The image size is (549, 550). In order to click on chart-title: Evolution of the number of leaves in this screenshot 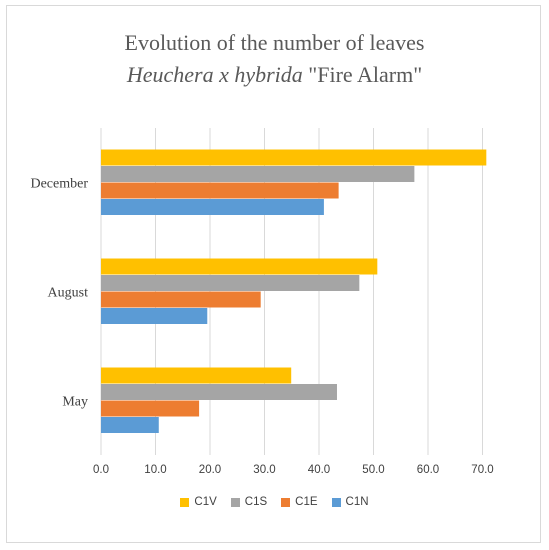, I will do `click(274, 42)`.